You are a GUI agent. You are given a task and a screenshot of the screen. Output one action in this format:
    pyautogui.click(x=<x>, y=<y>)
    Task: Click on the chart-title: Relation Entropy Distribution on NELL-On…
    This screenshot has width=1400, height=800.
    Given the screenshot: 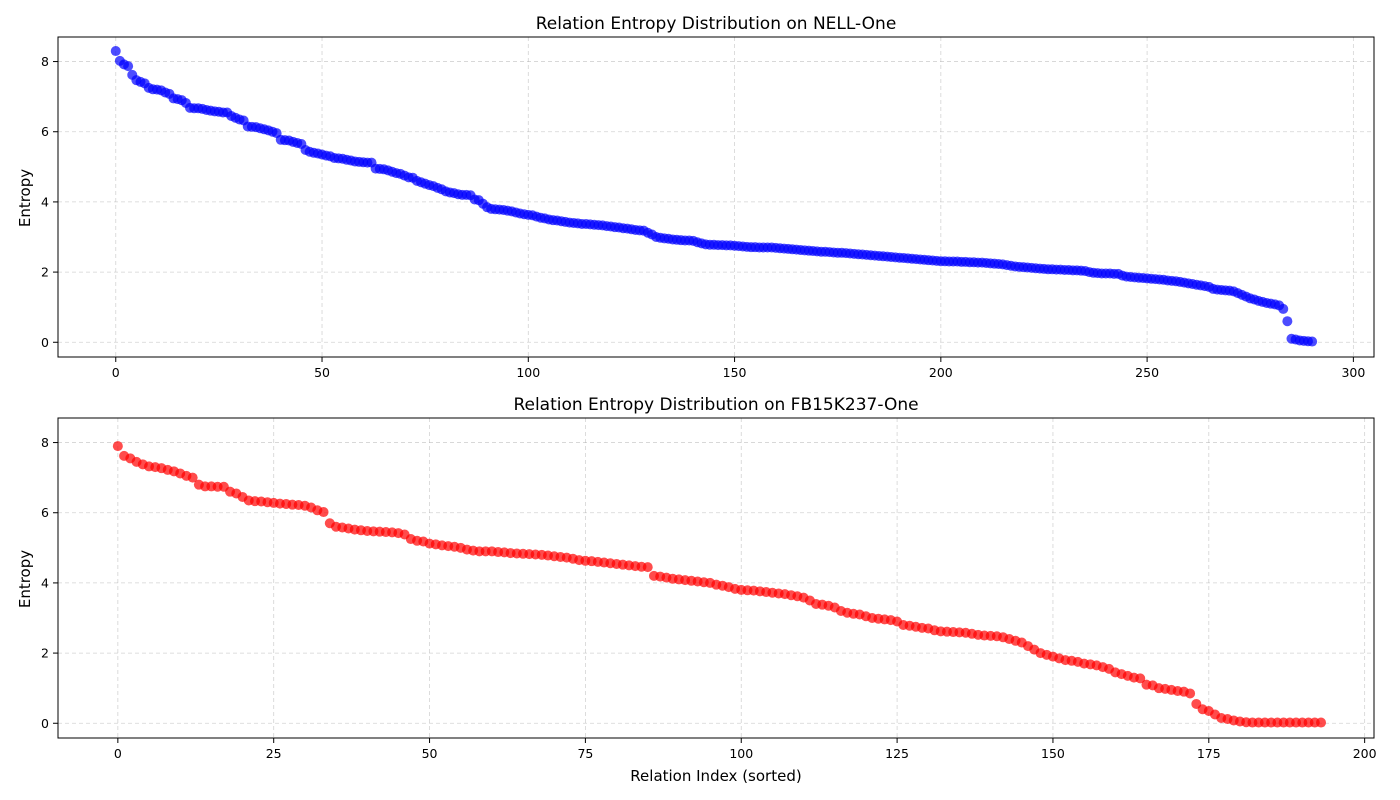 What is the action you would take?
    pyautogui.click(x=716, y=24)
    